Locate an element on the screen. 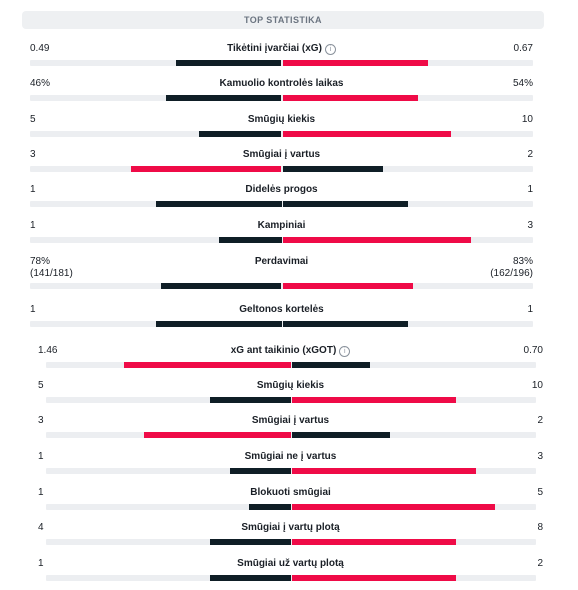 The height and width of the screenshot is (590, 578). stat-row: 1 5 Blokuoti smūgiai is located at coordinates (290, 502).